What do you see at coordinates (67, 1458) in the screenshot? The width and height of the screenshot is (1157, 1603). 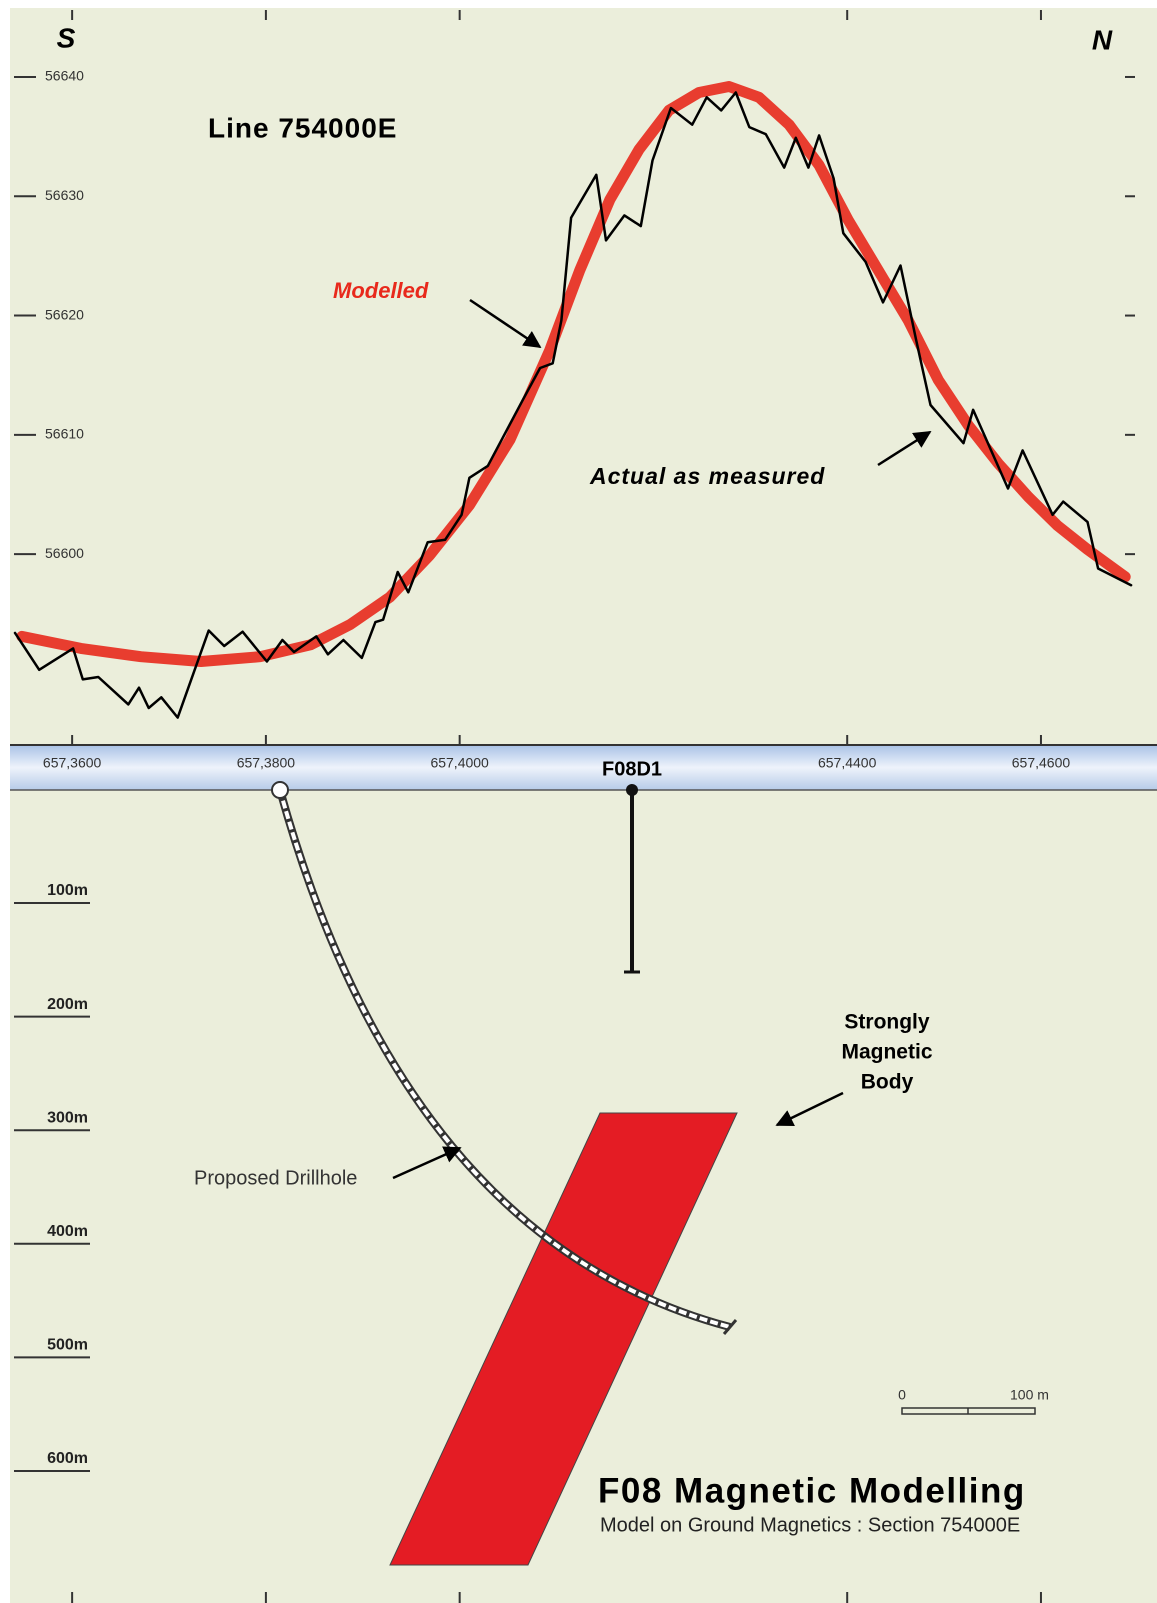 I see `depth-label: 600m` at bounding box center [67, 1458].